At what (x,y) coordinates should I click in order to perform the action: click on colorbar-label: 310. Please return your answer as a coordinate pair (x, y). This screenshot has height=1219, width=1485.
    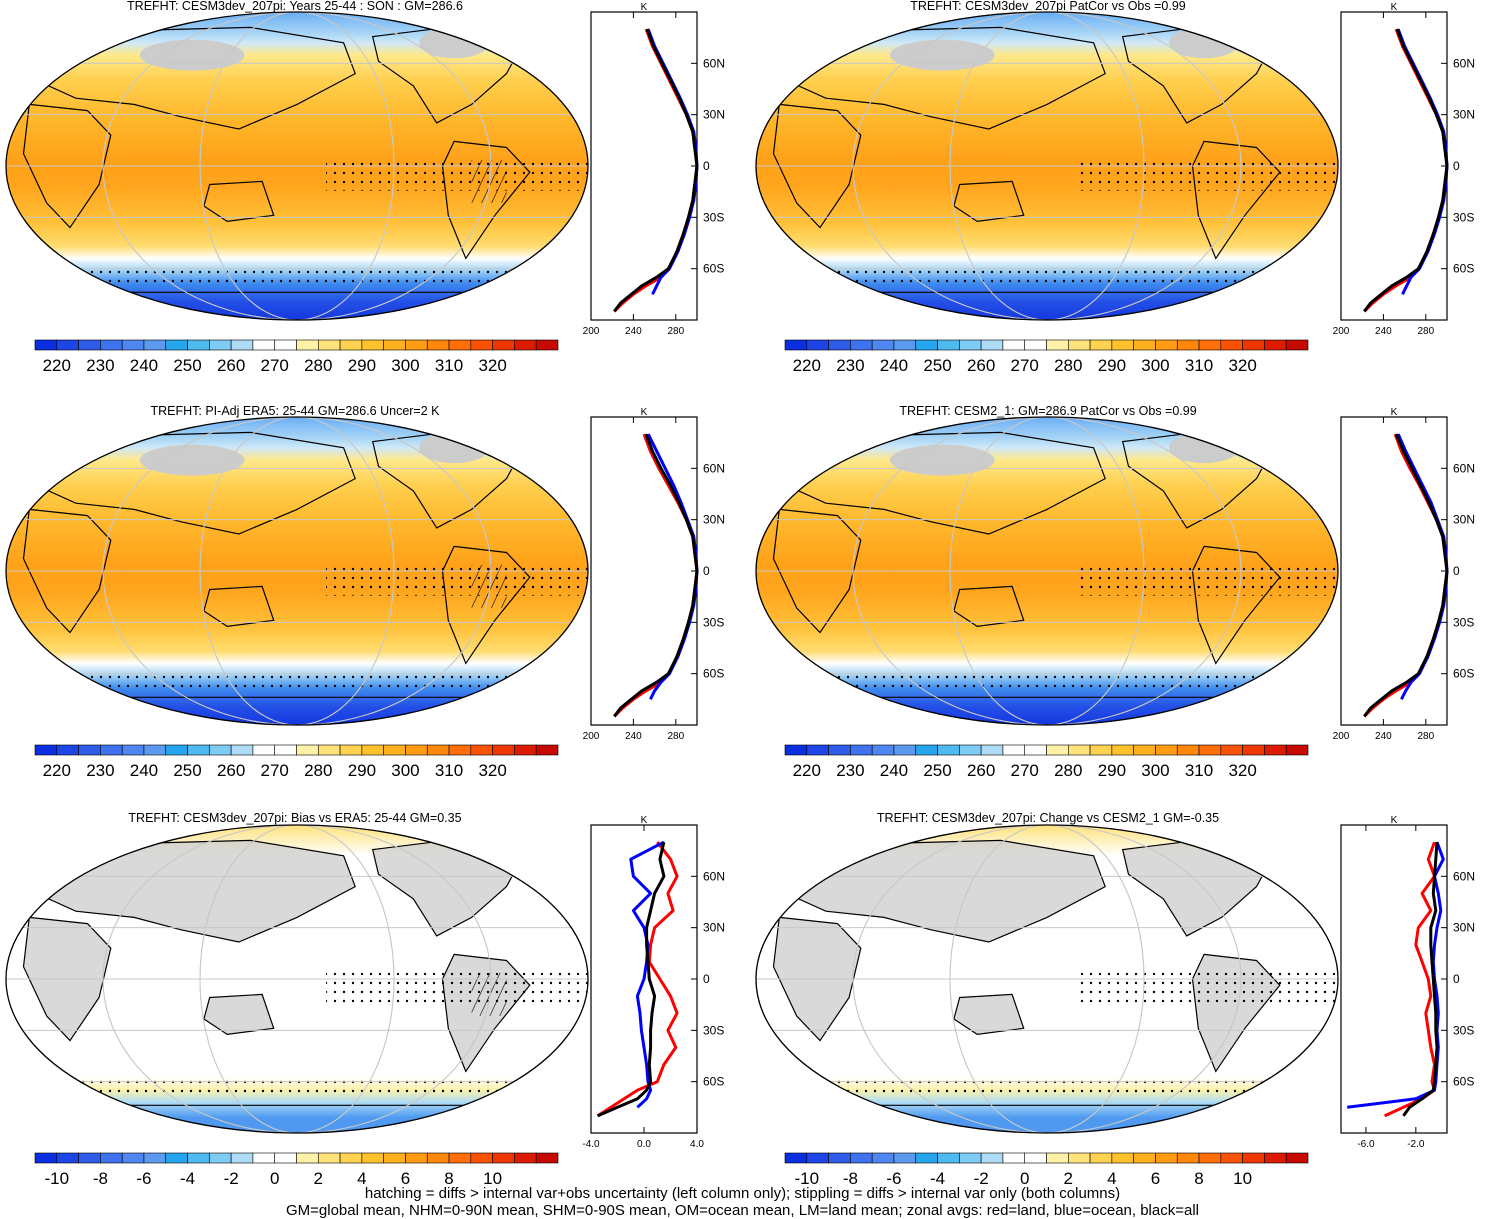
    Looking at the image, I should click on (449, 365).